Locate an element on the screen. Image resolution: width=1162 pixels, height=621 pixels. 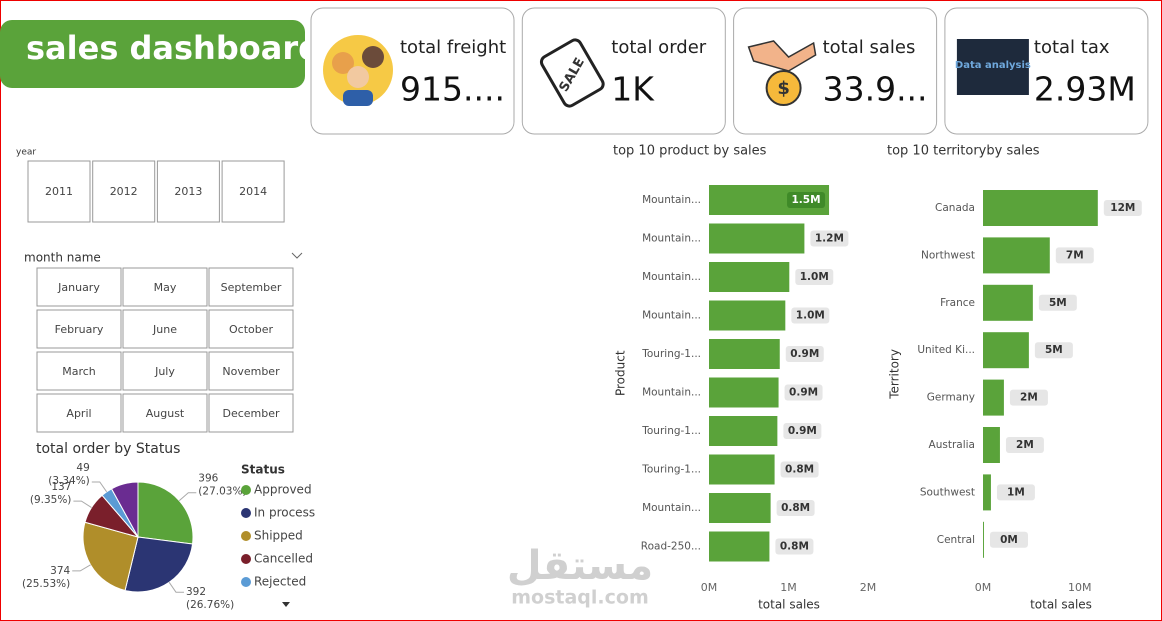
watermark-arabic: مستقل is located at coordinates (580, 566).